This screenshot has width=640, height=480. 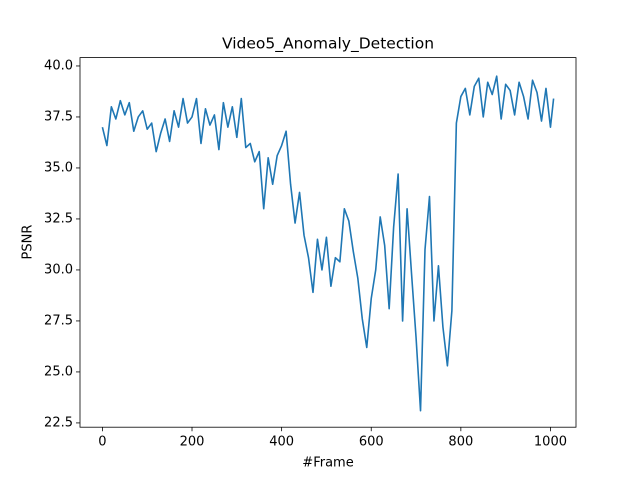 What do you see at coordinates (58, 371) in the screenshot?
I see `y-tick-label: 25.0` at bounding box center [58, 371].